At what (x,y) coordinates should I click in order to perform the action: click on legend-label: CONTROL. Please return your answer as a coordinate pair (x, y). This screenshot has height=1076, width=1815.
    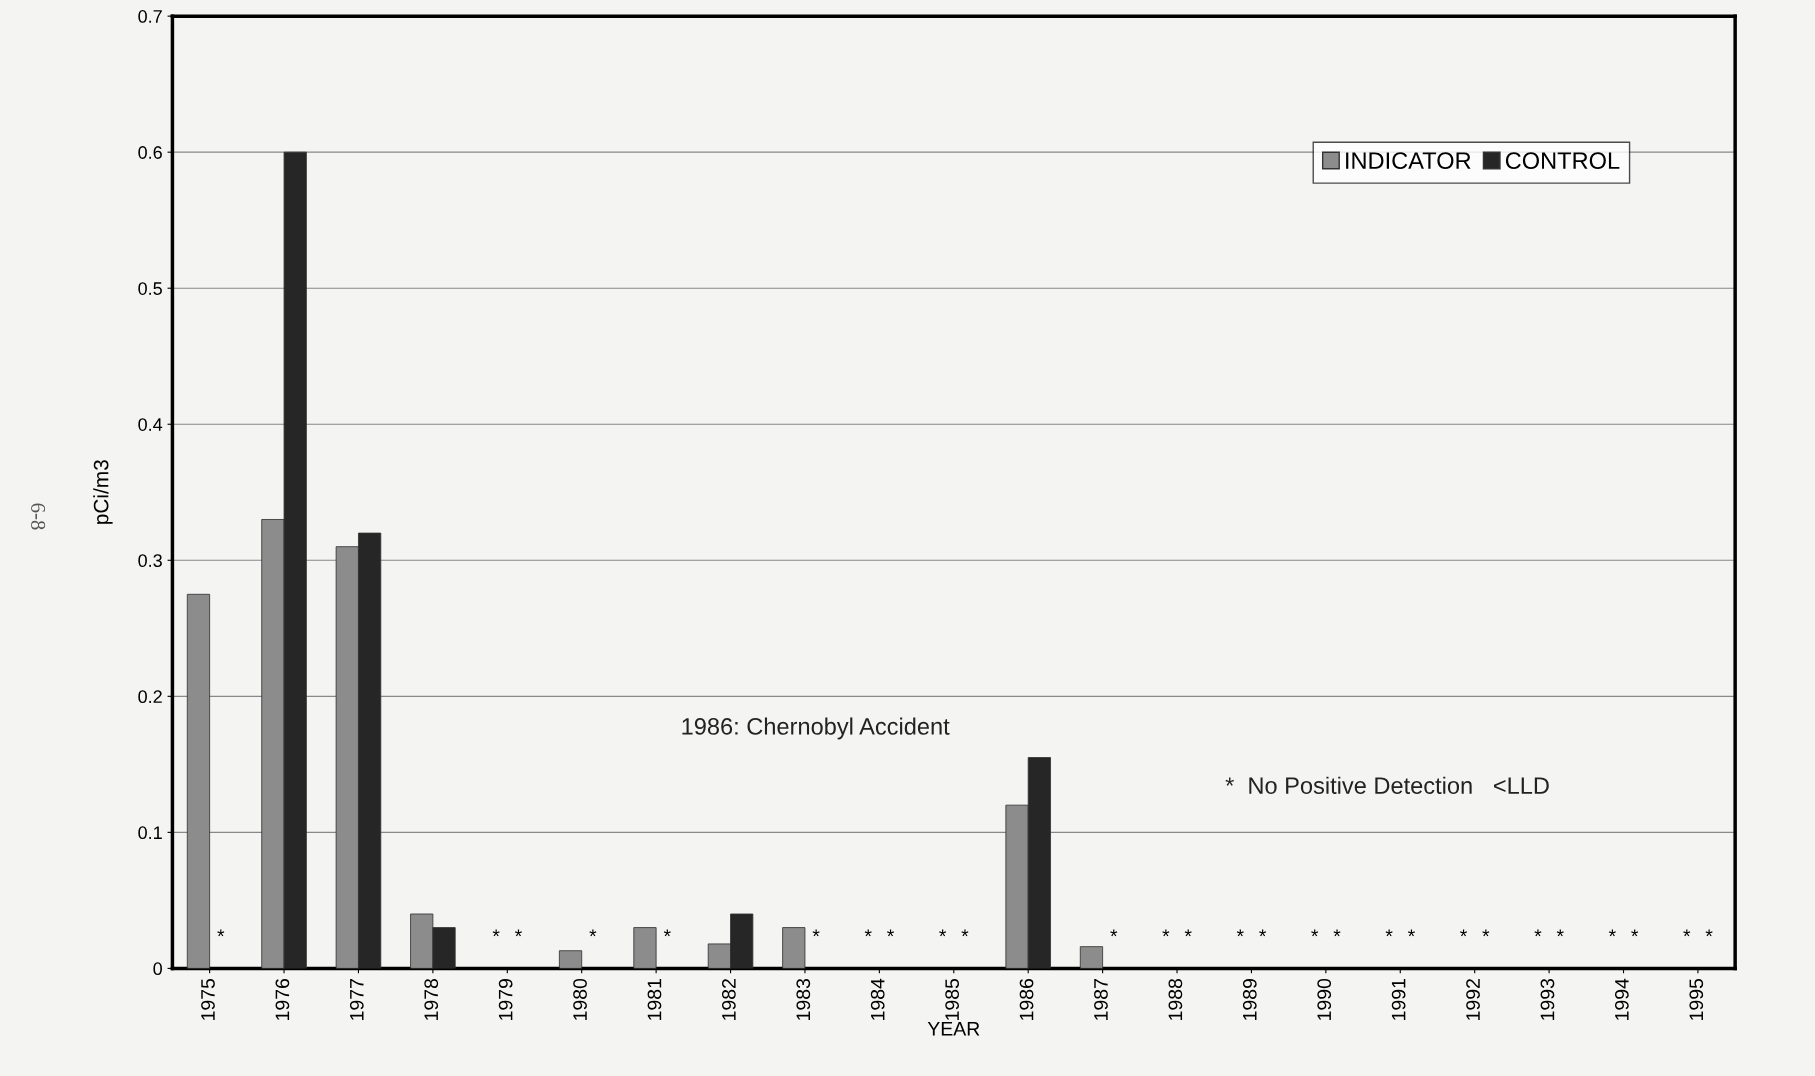
    Looking at the image, I should click on (1562, 160).